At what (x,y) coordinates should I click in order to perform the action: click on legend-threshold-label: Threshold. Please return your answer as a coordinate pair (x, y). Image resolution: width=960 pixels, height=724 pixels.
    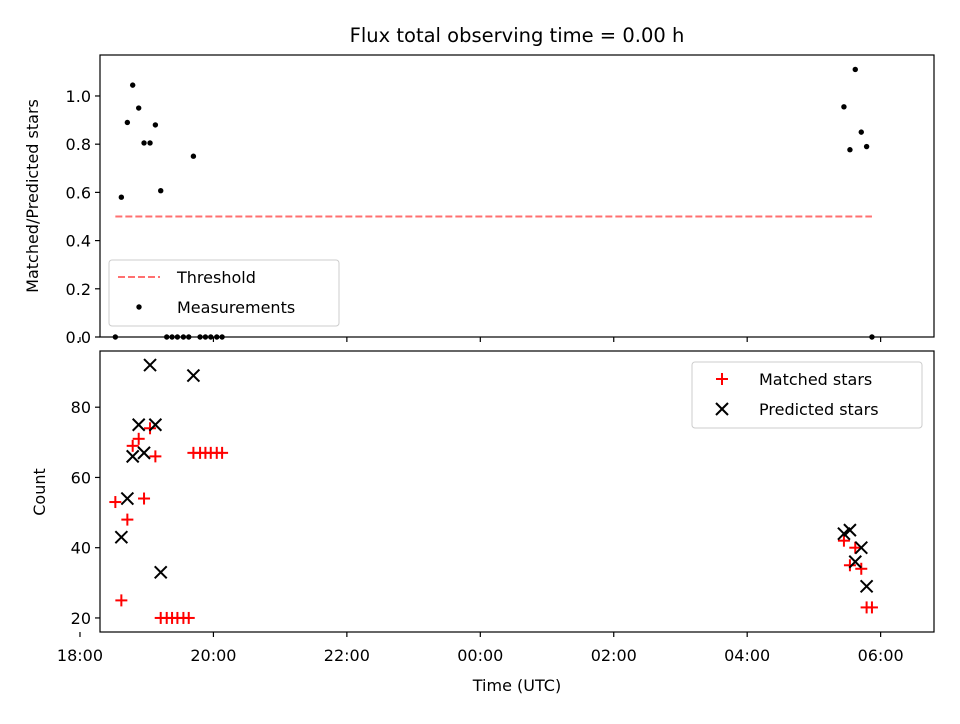
    Looking at the image, I should click on (216, 277).